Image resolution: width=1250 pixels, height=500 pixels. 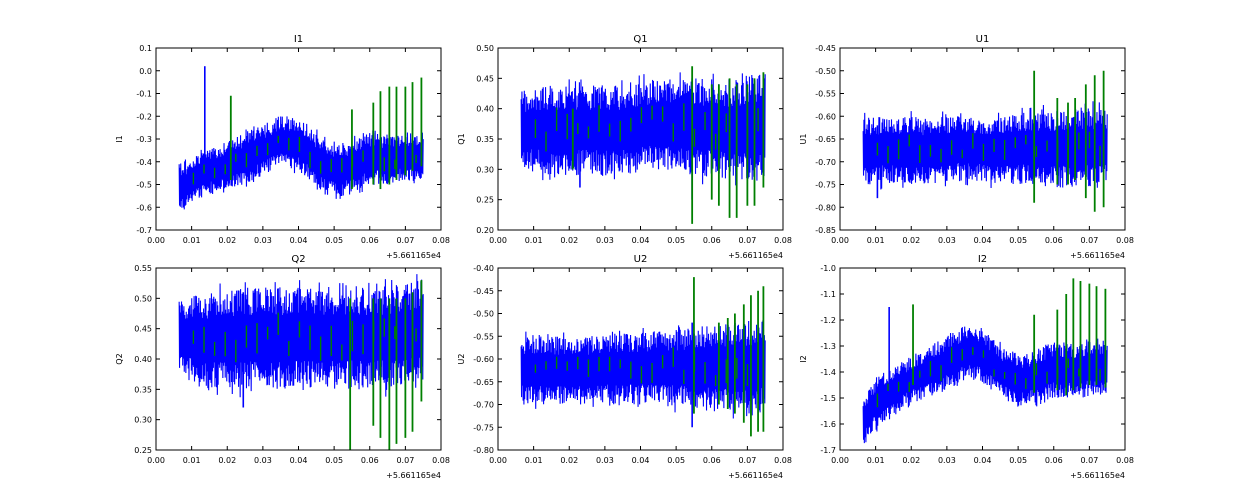 What do you see at coordinates (828, 294) in the screenshot?
I see `y-tick-label: -1.1` at bounding box center [828, 294].